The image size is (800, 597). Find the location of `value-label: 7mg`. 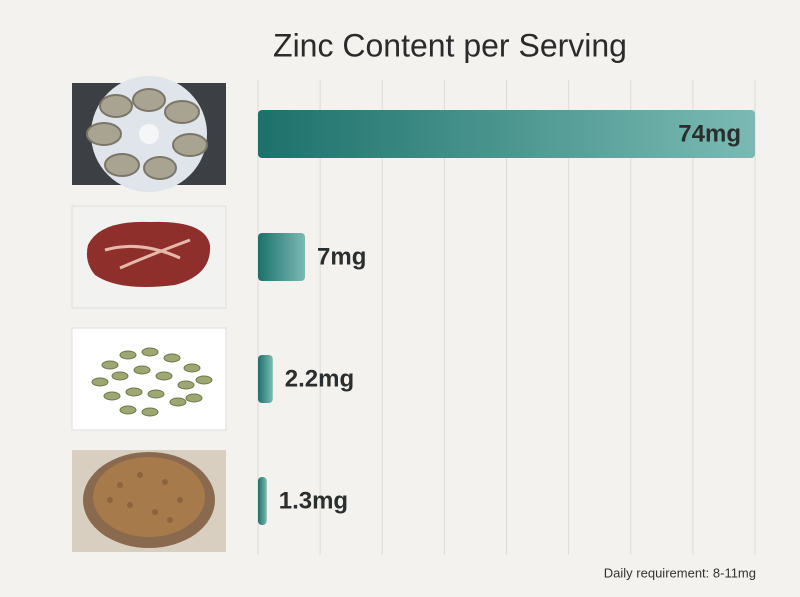

value-label: 7mg is located at coordinates (341, 256).